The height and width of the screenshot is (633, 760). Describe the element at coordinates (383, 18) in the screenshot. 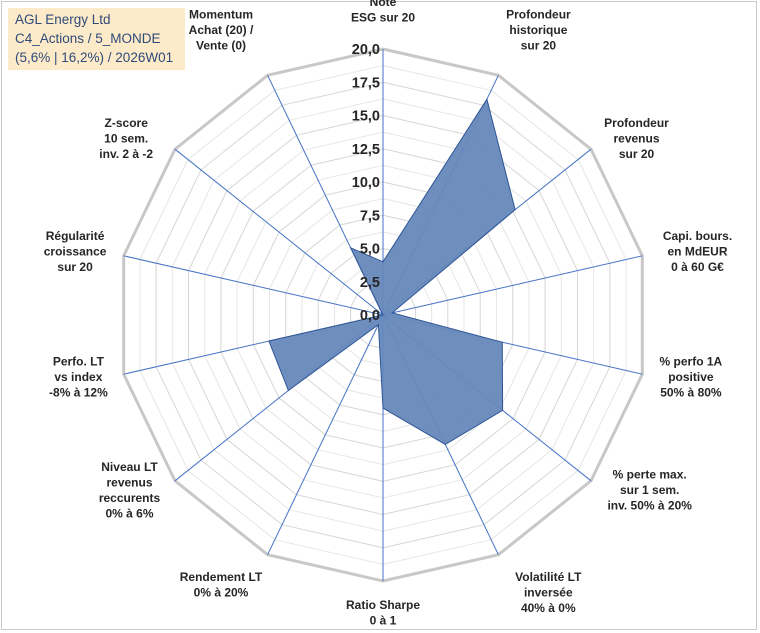

I see `radar-axis-label-line: ESG sur 20` at that location.